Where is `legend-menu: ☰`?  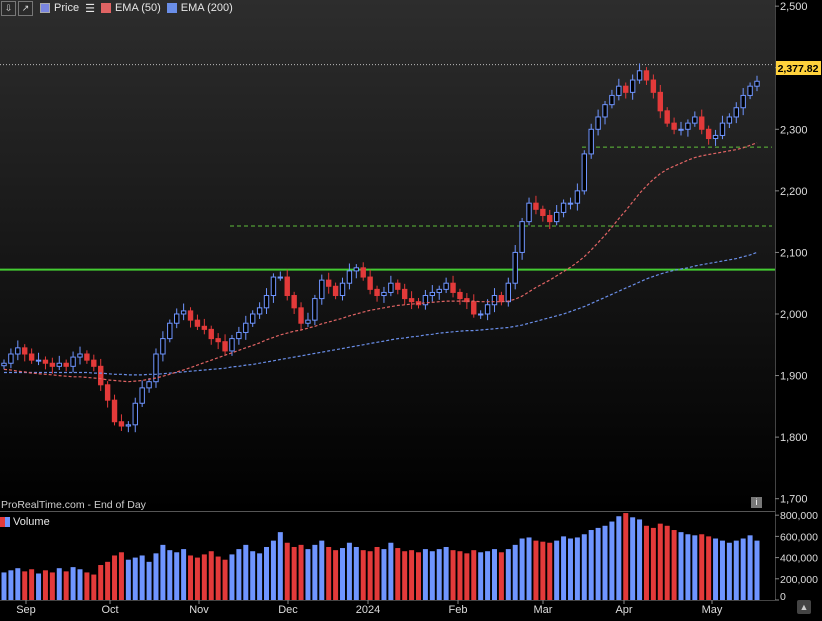 legend-menu: ☰ is located at coordinates (90, 8).